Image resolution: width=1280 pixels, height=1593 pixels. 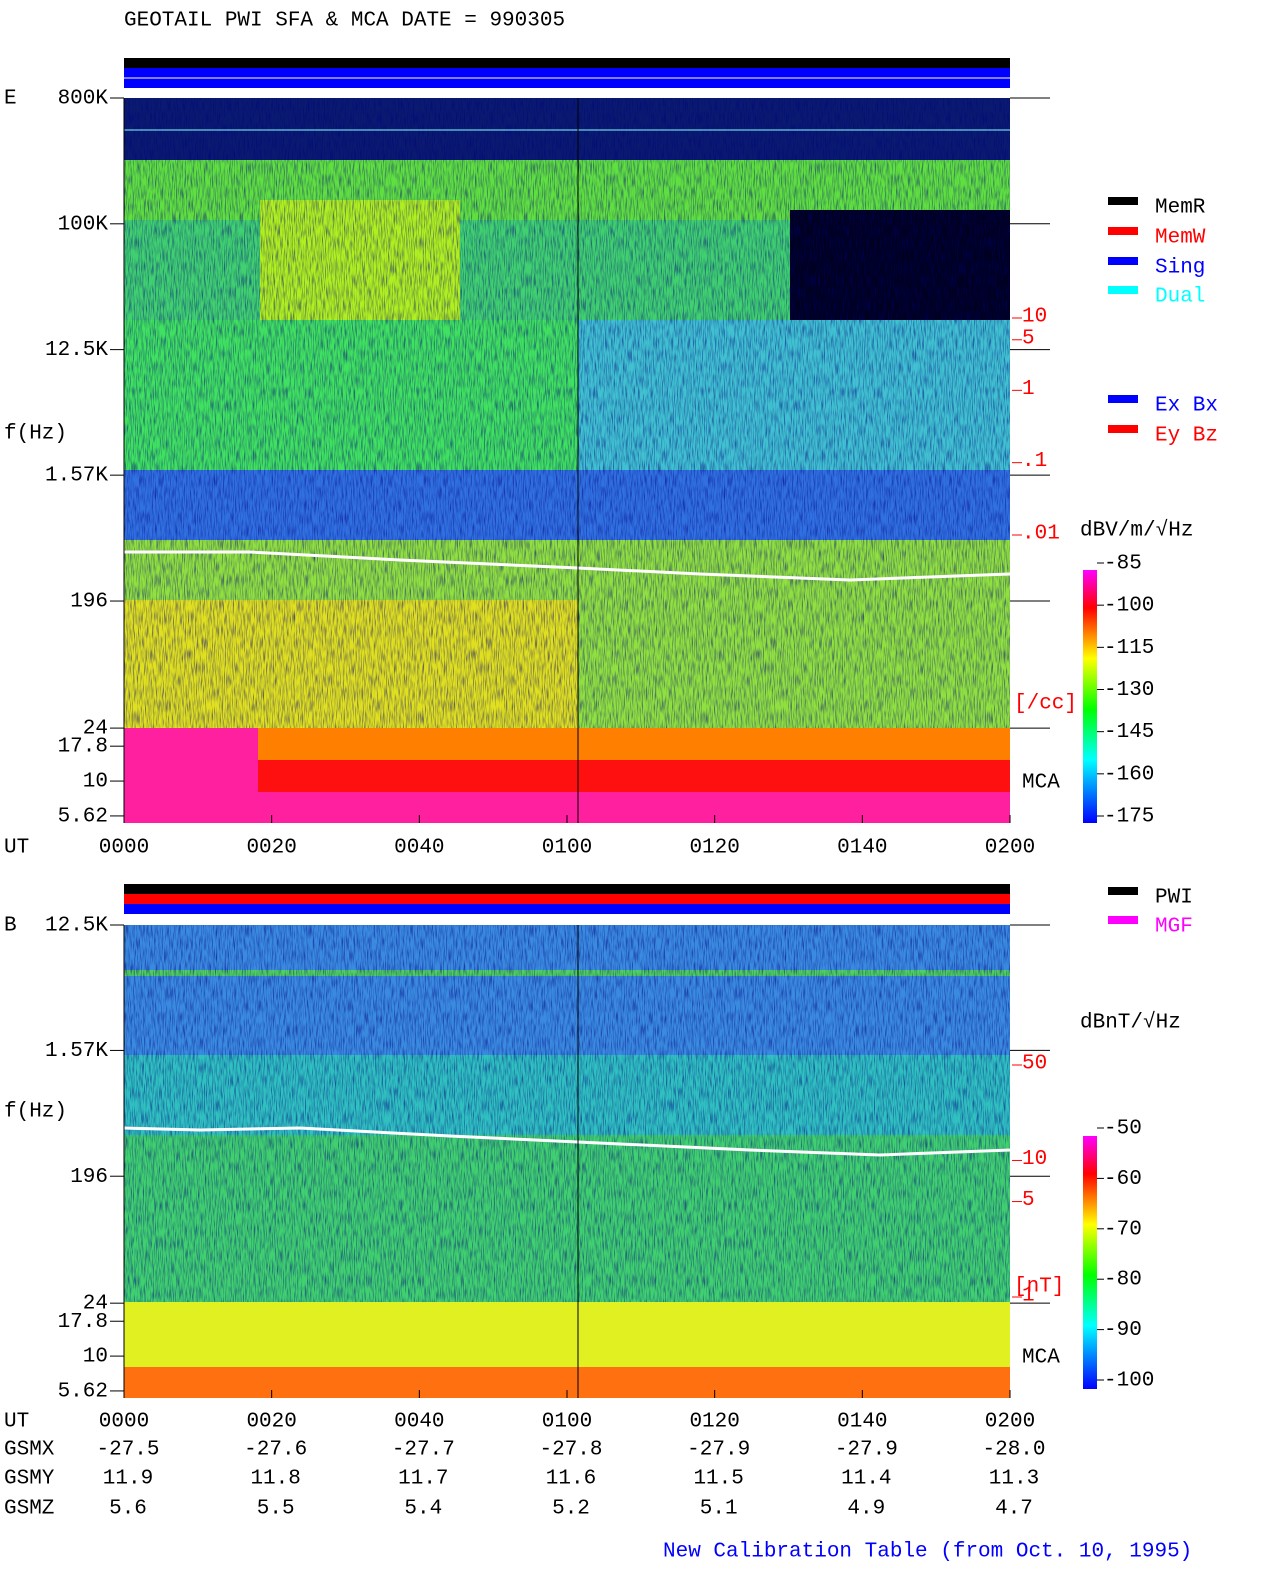 I want to click on legend-label: Sing, so click(x=1180, y=268).